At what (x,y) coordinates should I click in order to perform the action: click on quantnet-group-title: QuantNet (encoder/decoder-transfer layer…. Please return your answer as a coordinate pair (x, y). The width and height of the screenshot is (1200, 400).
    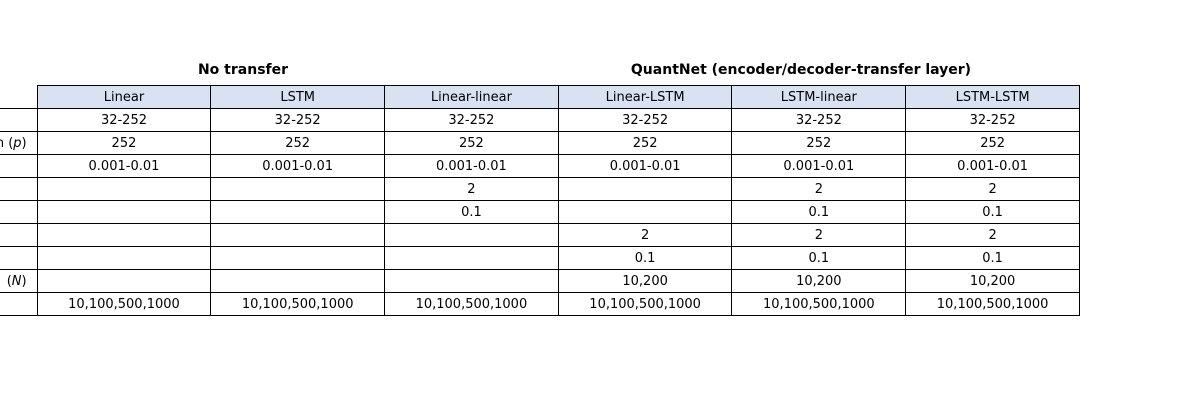
    Looking at the image, I should click on (801, 70).